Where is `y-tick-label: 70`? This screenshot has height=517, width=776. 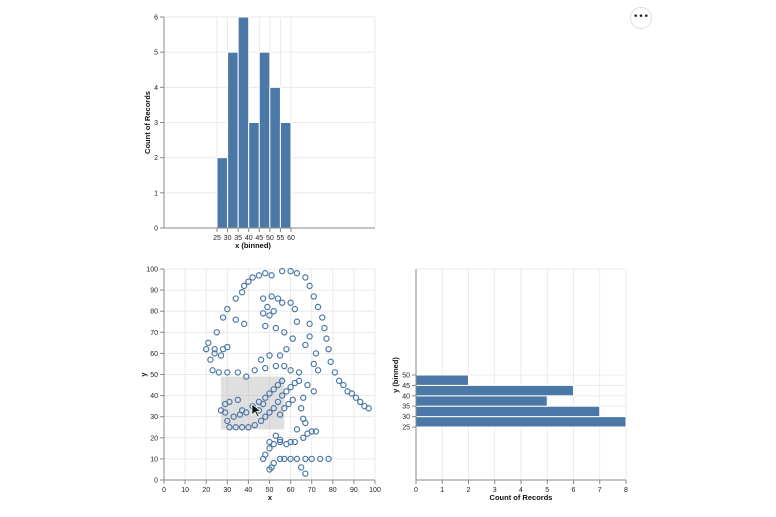
y-tick-label: 70 is located at coordinates (154, 333).